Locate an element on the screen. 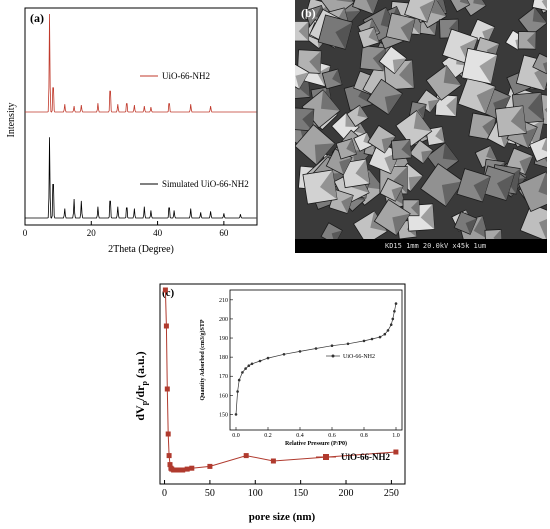 The width and height of the screenshot is (550, 529). pore-x-axis-label: pore size (nm) is located at coordinates (282, 517).